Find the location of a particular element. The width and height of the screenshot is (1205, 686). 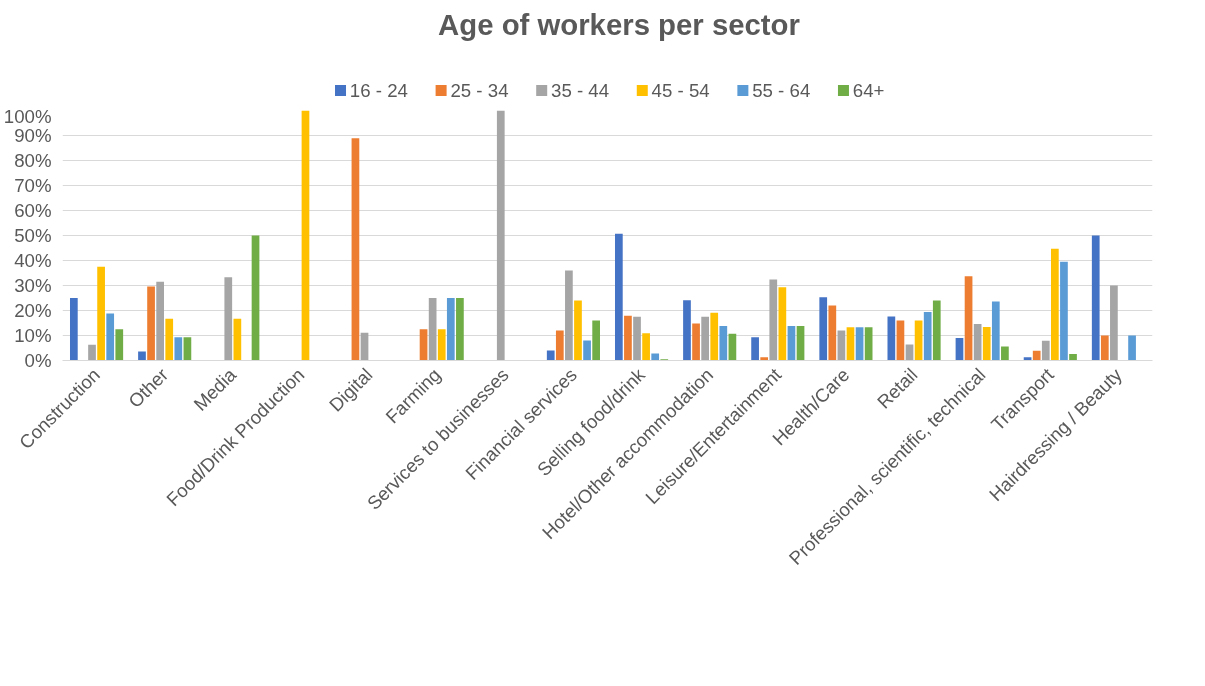

y-tick-label: 20% is located at coordinates (33, 310).